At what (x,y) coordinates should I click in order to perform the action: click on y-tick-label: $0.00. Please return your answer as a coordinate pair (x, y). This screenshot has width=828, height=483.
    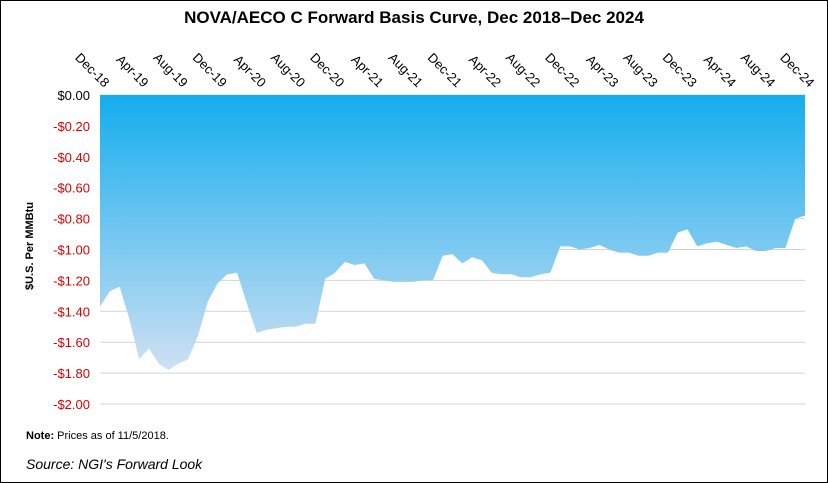
    Looking at the image, I should click on (73, 95).